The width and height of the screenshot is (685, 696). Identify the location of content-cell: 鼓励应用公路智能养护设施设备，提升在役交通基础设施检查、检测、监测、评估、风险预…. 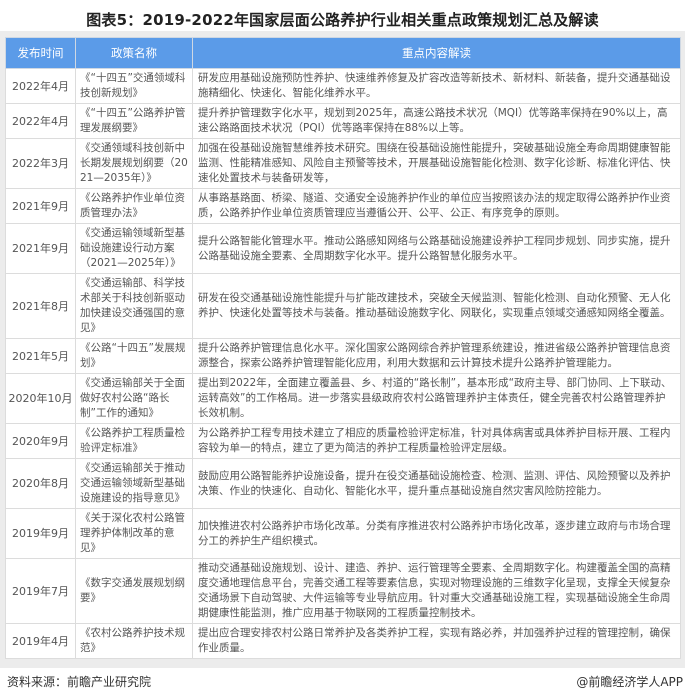
(436, 483).